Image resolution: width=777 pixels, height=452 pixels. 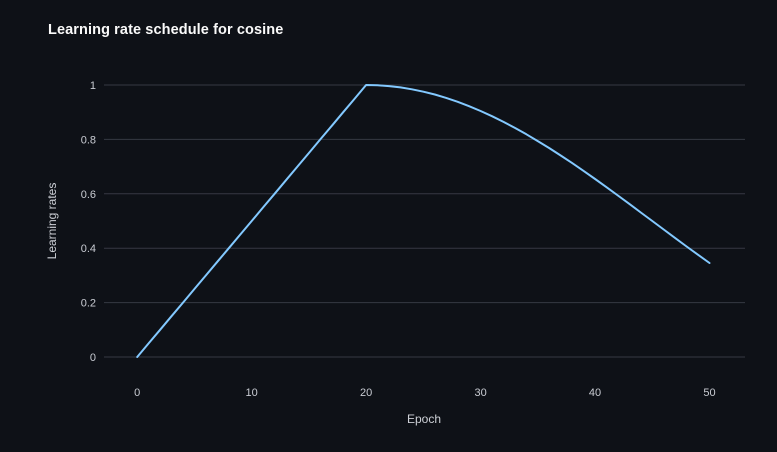 What do you see at coordinates (425, 393) in the screenshot?
I see `x-axis-tick-labels: 0 10 20 30 40 50` at bounding box center [425, 393].